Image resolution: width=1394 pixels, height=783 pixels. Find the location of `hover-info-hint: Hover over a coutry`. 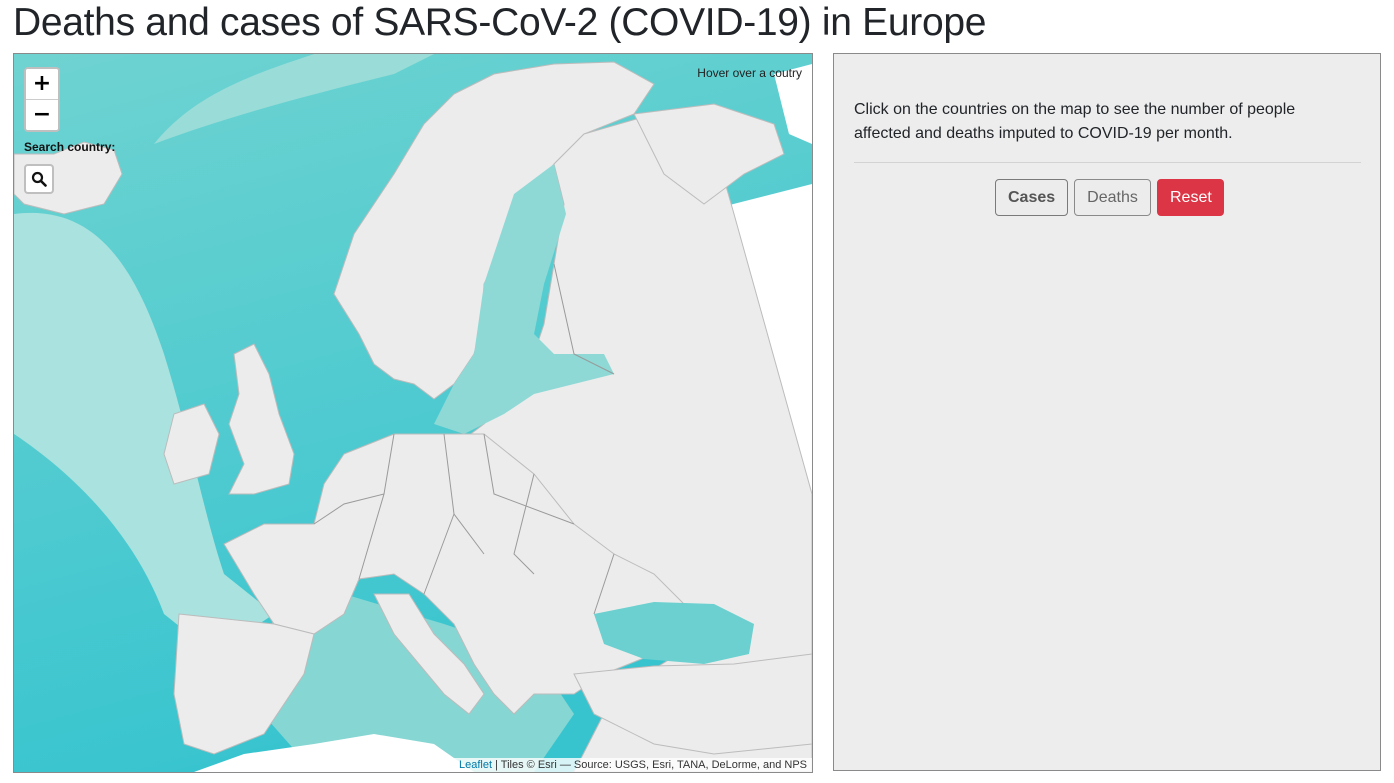

hover-info-hint: Hover over a coutry is located at coordinates (749, 73).